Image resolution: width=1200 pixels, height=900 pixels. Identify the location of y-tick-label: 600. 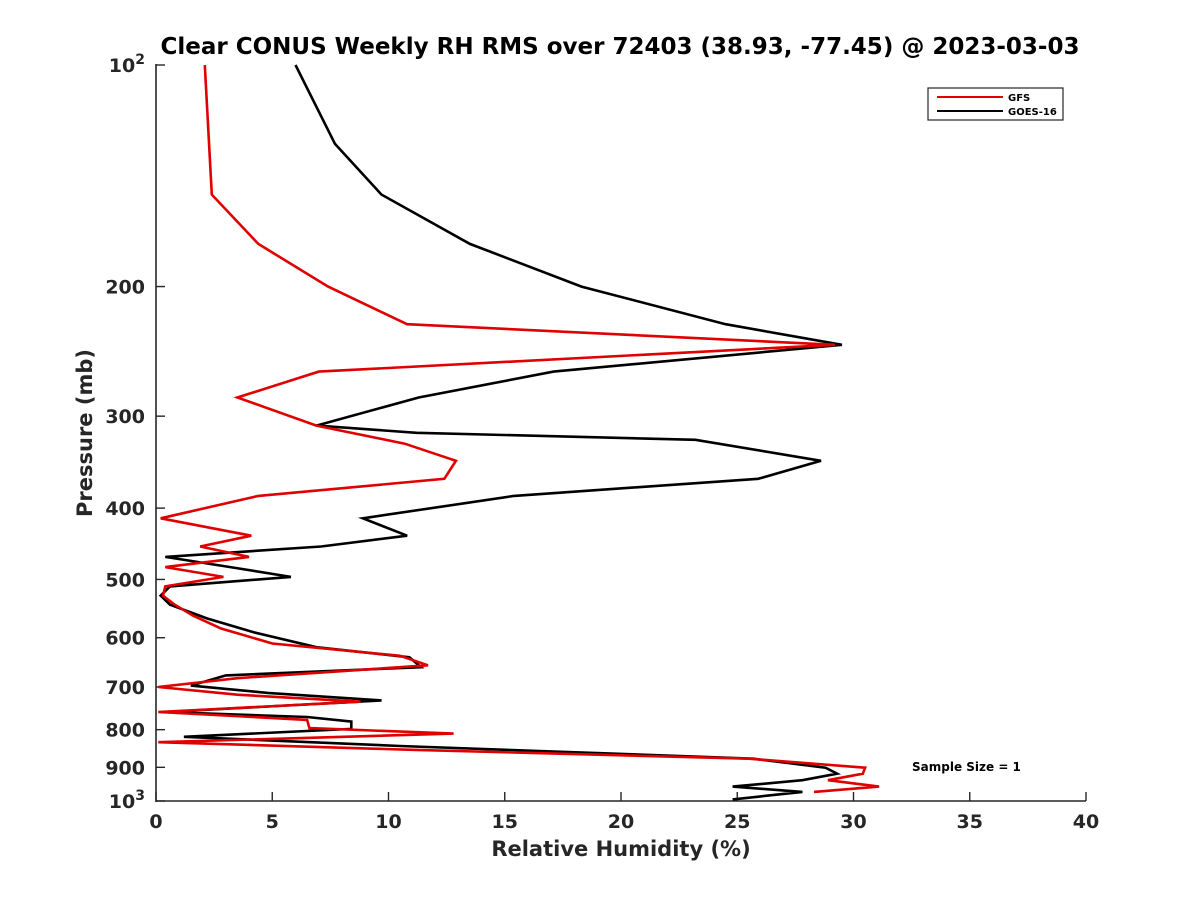
(125, 639).